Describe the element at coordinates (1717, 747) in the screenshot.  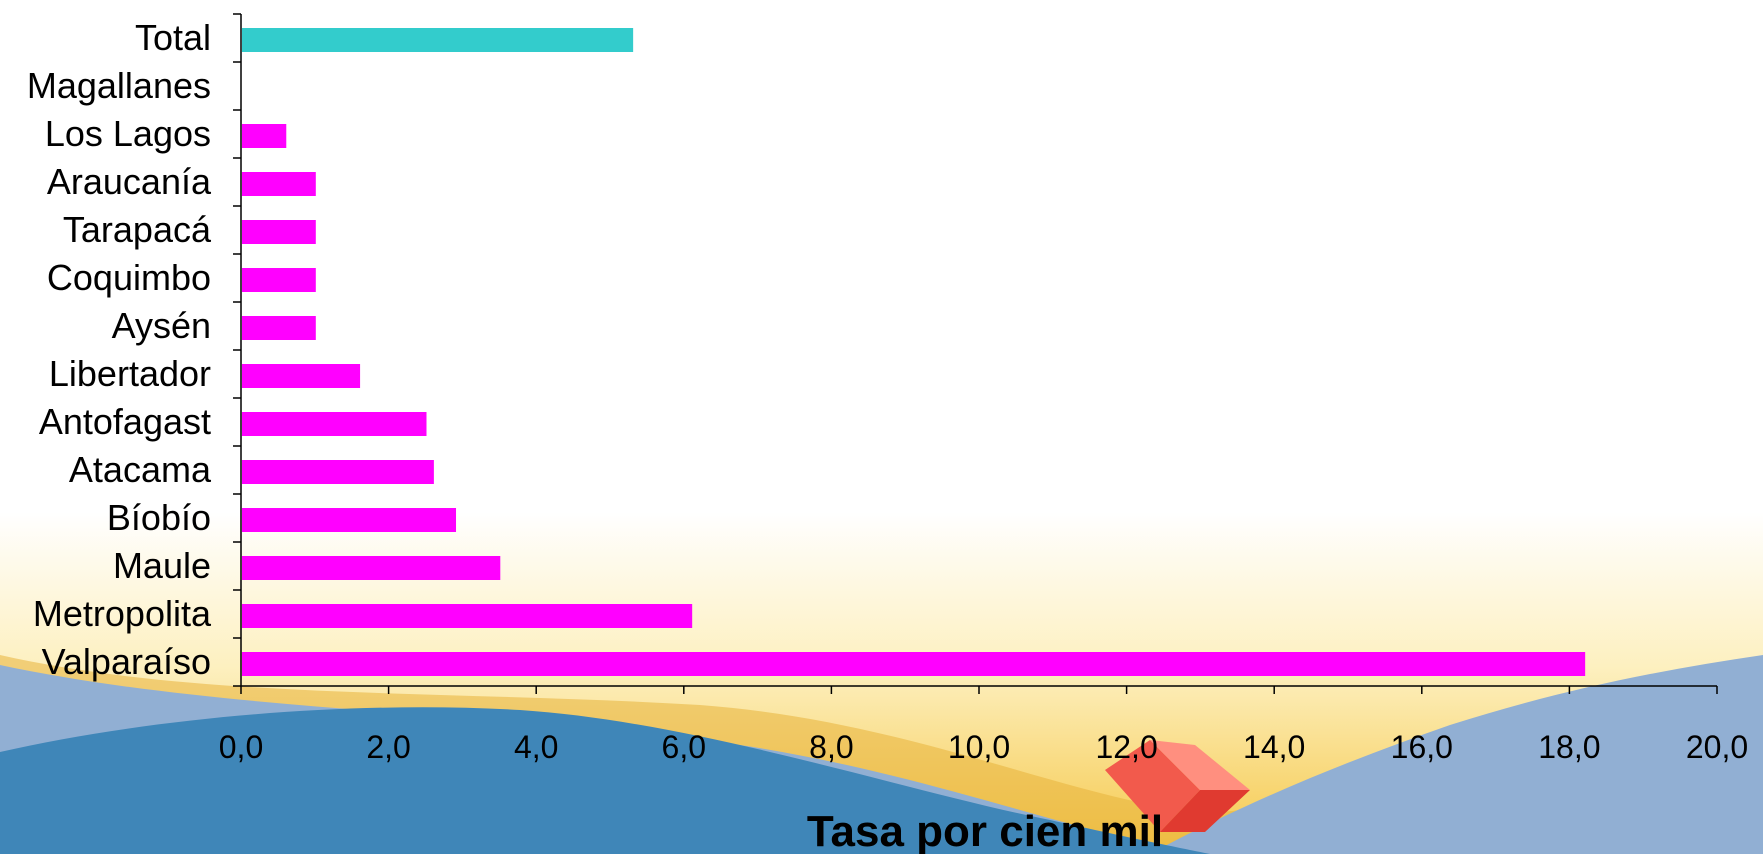
I see `x-tick-label: 20,0` at that location.